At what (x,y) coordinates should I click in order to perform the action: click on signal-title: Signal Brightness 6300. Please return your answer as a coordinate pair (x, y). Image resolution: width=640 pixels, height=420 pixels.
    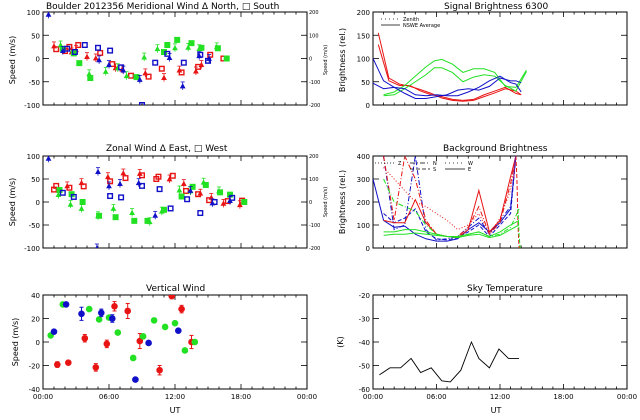
    Looking at the image, I should click on (496, 7).